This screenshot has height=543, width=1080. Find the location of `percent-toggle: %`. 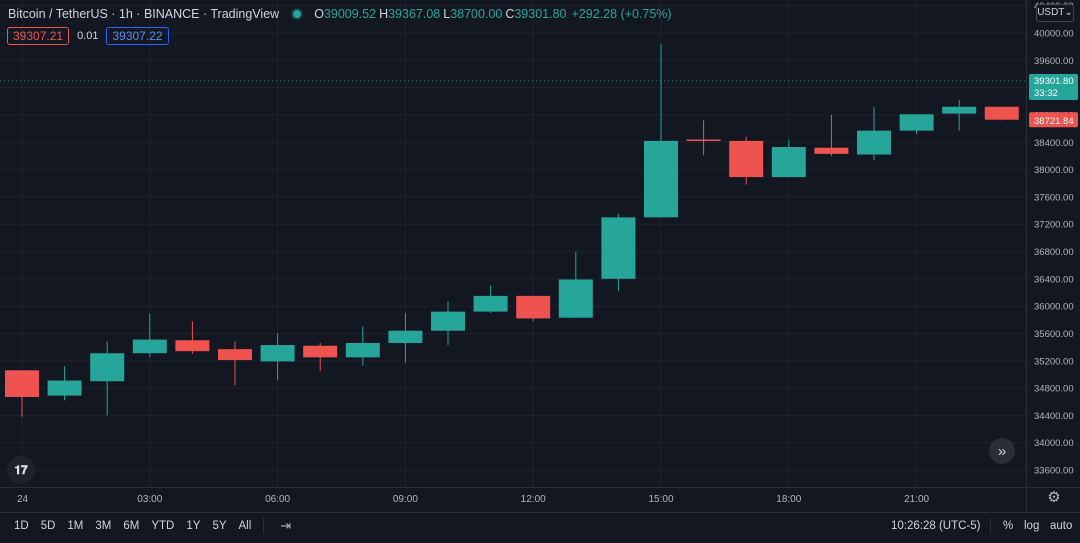

percent-toggle: % is located at coordinates (1008, 526).